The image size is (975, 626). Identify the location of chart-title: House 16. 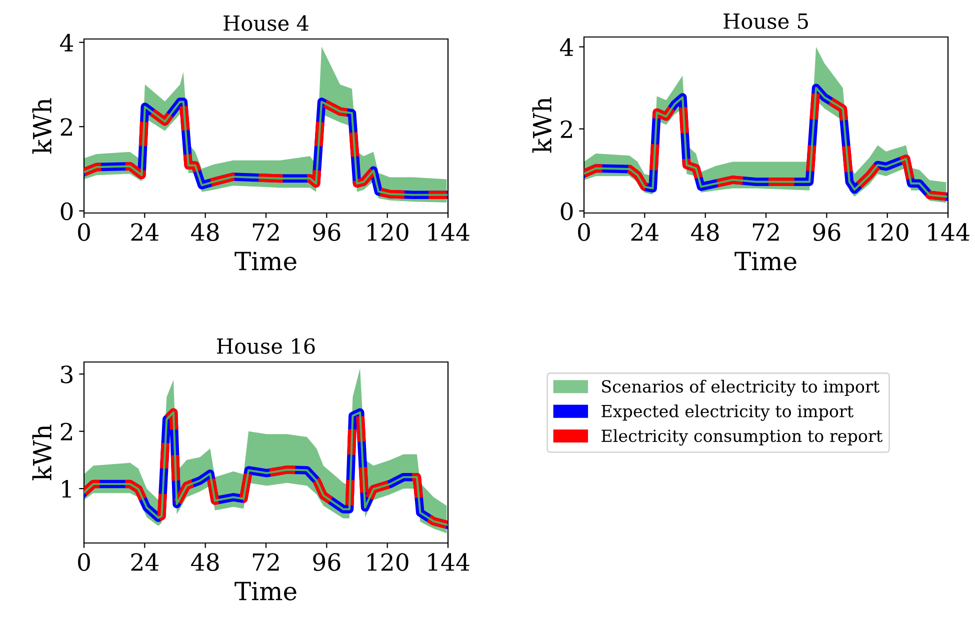
(266, 346).